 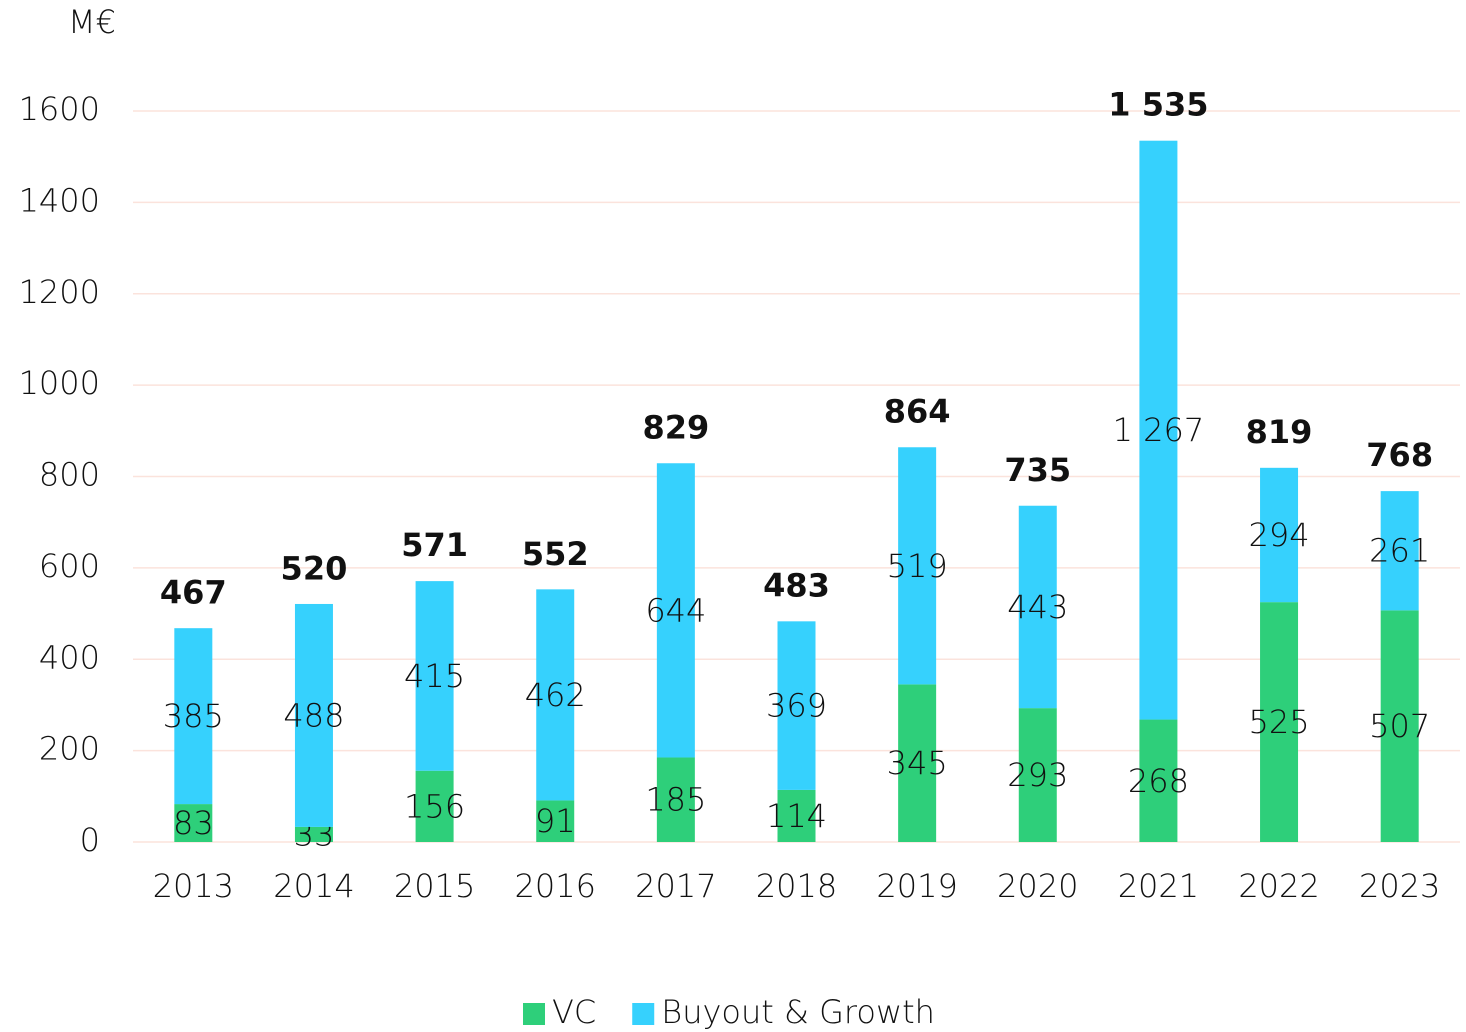 What do you see at coordinates (796, 886) in the screenshot?
I see `x-tick-label: 2018` at bounding box center [796, 886].